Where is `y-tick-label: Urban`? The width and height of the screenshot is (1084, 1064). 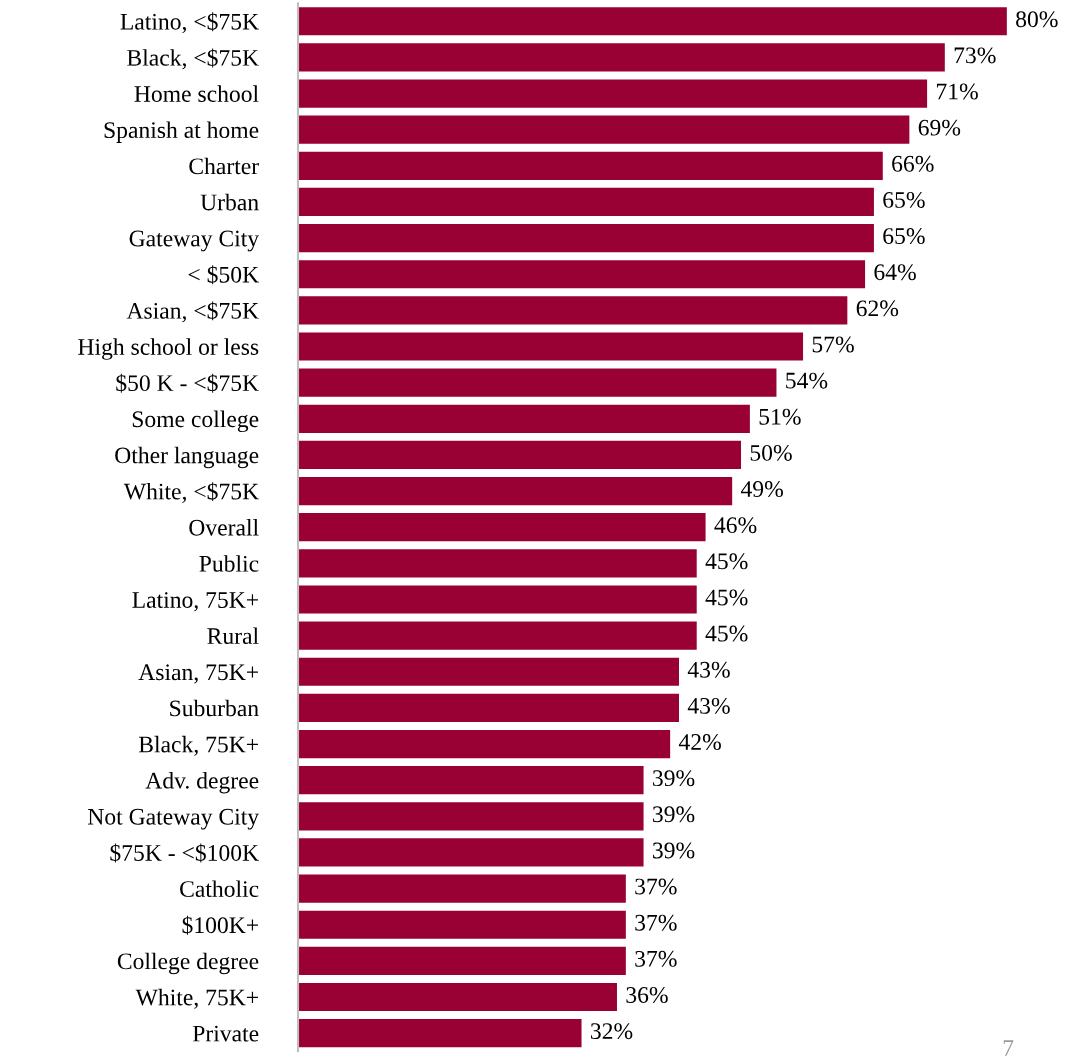 y-tick-label: Urban is located at coordinates (229, 202).